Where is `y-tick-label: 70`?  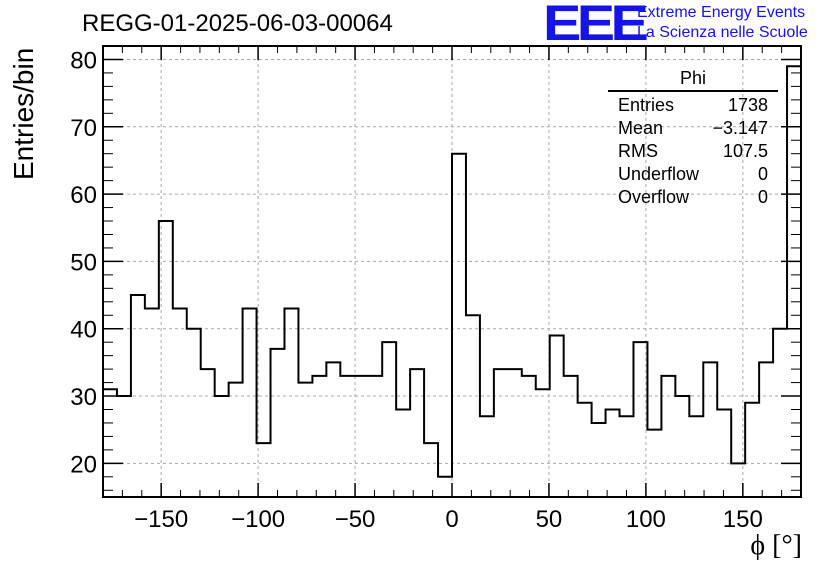 y-tick-label: 70 is located at coordinates (83, 128).